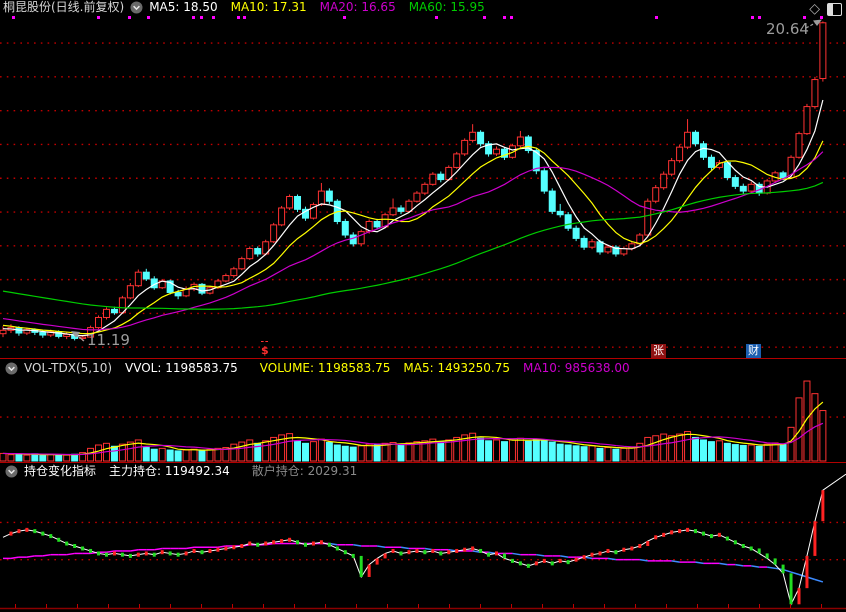 Image resolution: width=846 pixels, height=612 pixels. I want to click on split-window-icon, so click(834, 9).